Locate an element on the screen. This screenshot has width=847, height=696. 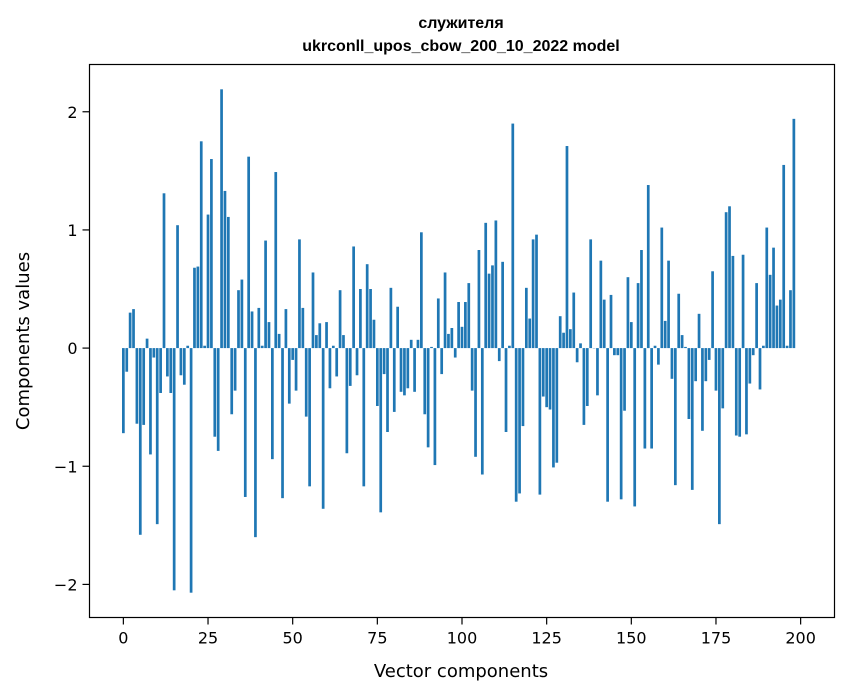
x-axis-label: Vector components is located at coordinates (461, 671).